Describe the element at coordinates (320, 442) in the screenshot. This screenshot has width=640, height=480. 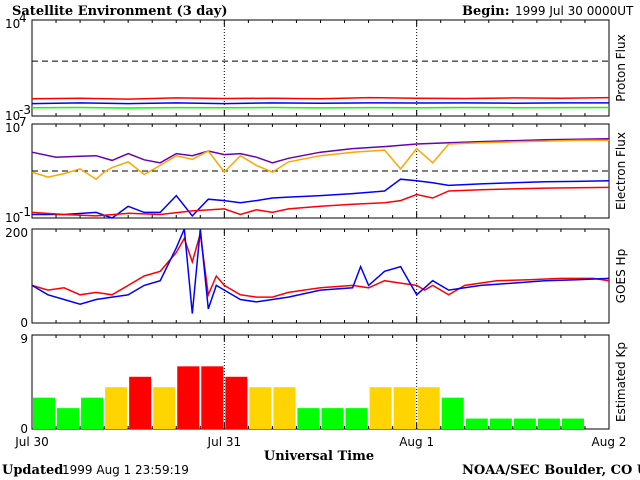
I see `x-axis-ticks: Jul 30 Jul 31 Aug 1 Aug 2` at that location.